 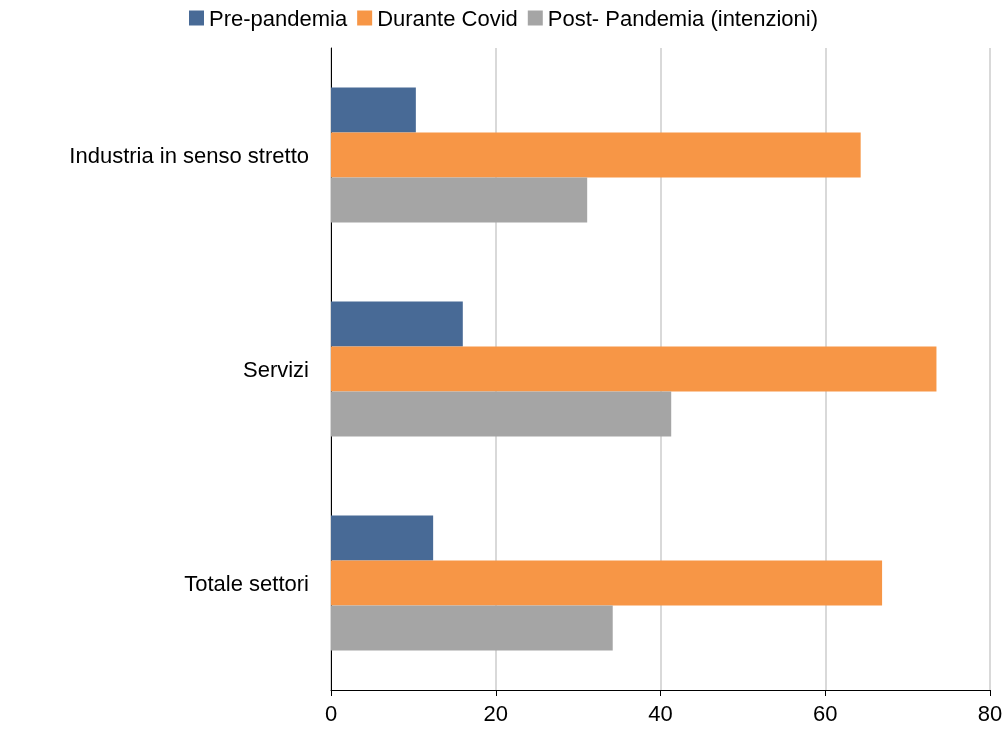 What do you see at coordinates (660, 713) in the screenshot?
I see `x-tick-label: 40` at bounding box center [660, 713].